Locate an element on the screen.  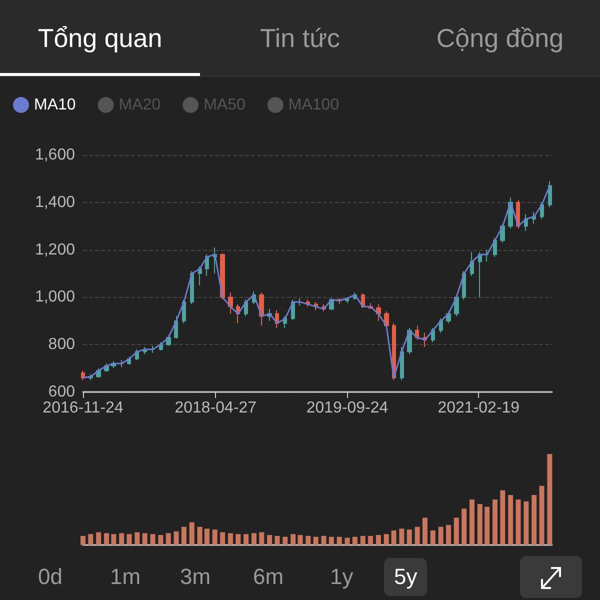
y-tick-label: 600 is located at coordinates (62, 392).